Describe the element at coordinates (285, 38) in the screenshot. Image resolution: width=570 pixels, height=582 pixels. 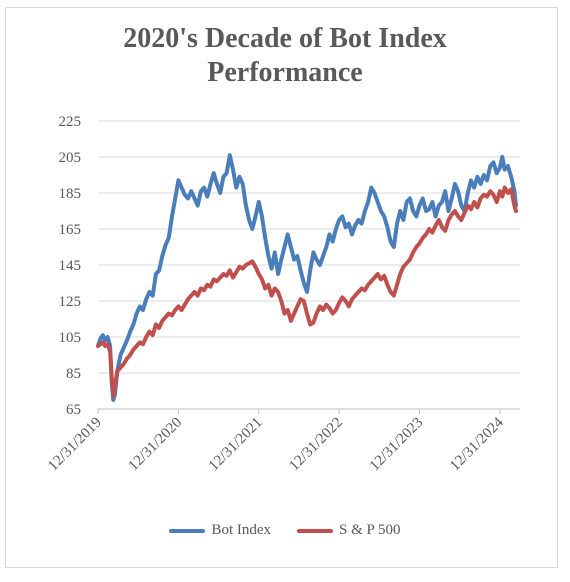
I see `chart-title-line-1: 2020's Decade of Bot Index` at that location.